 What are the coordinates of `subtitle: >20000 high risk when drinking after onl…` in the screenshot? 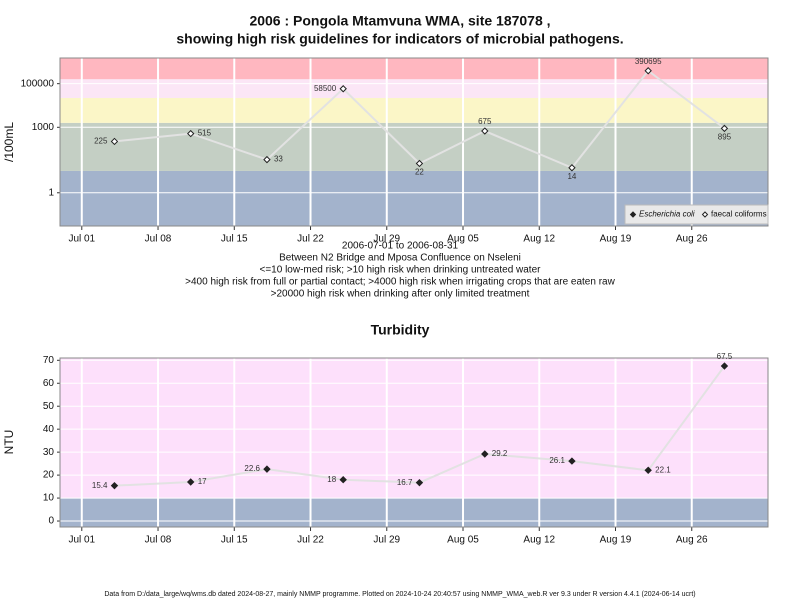 It's located at (400, 294).